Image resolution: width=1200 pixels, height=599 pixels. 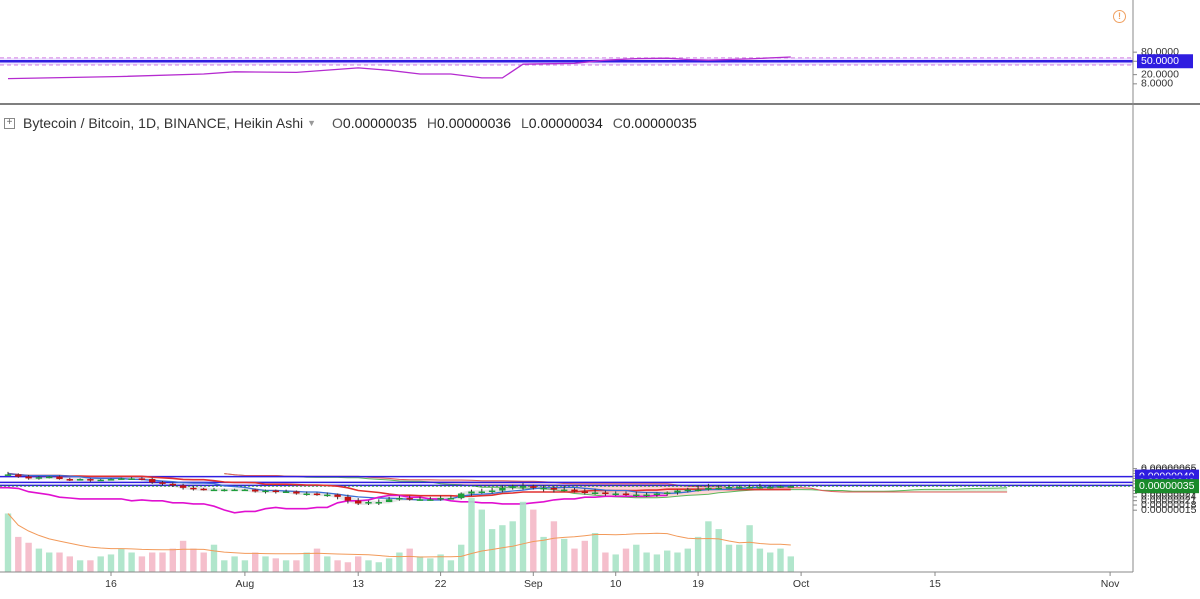 What do you see at coordinates (474, 123) in the screenshot?
I see `high-value: 0.00000036` at bounding box center [474, 123].